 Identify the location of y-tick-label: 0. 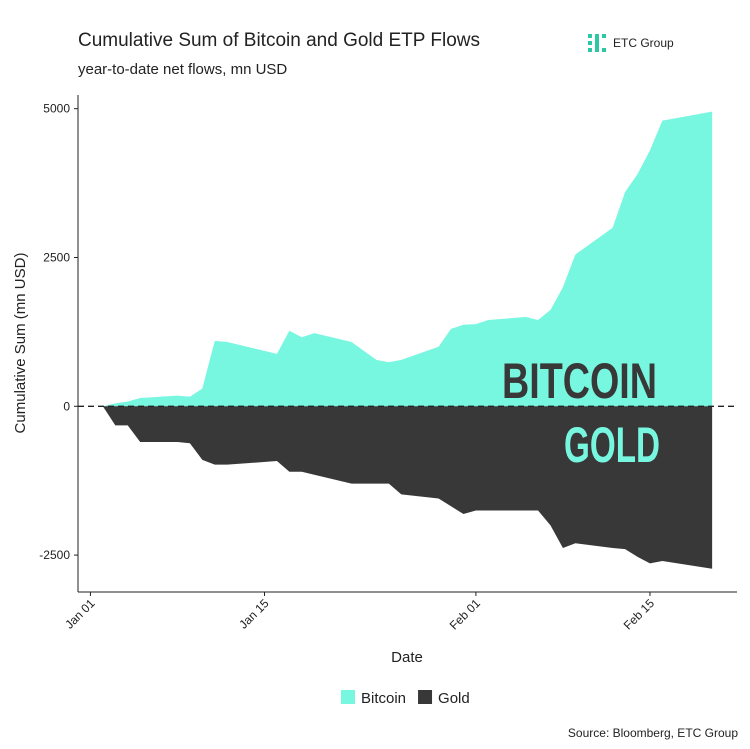
(66, 406).